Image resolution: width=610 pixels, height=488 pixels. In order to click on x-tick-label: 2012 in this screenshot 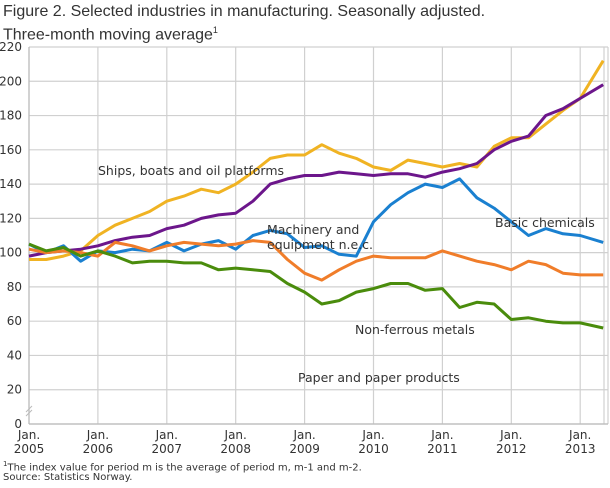, I will do `click(511, 449)`.